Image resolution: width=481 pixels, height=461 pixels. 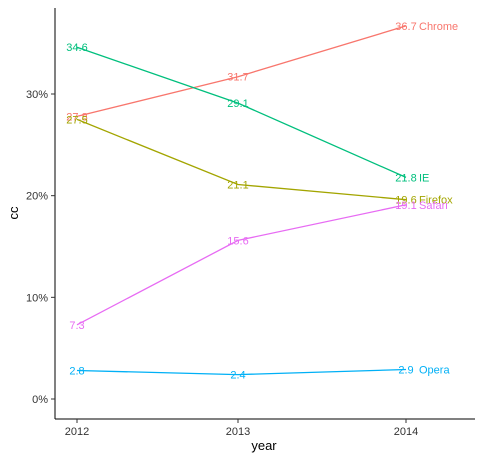 What do you see at coordinates (405, 206) in the screenshot?
I see `data-label-safari: 19.1` at bounding box center [405, 206].